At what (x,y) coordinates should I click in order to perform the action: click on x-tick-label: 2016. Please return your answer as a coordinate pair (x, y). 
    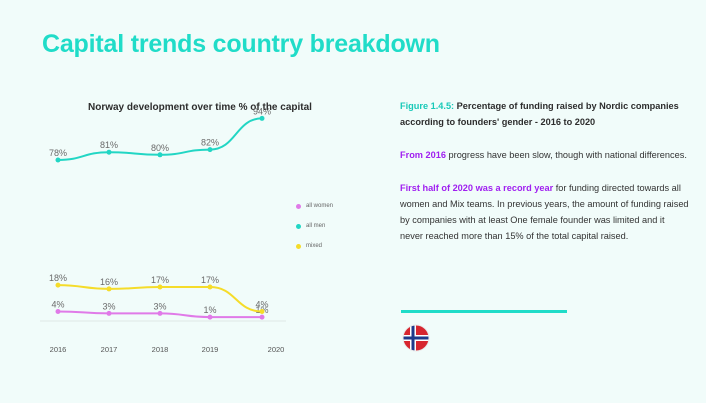
    Looking at the image, I should click on (58, 349).